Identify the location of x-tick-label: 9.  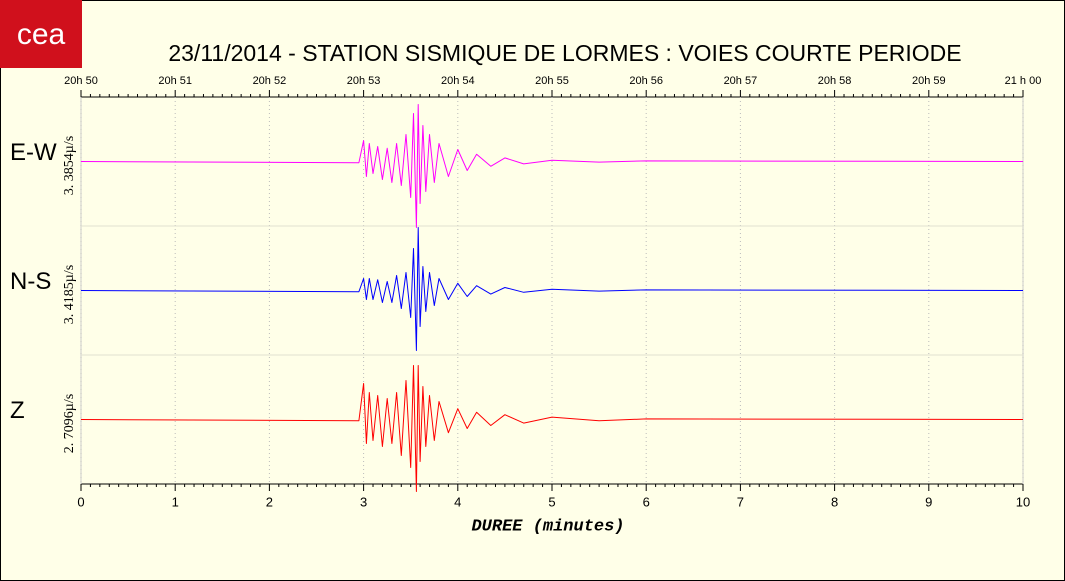
(928, 501).